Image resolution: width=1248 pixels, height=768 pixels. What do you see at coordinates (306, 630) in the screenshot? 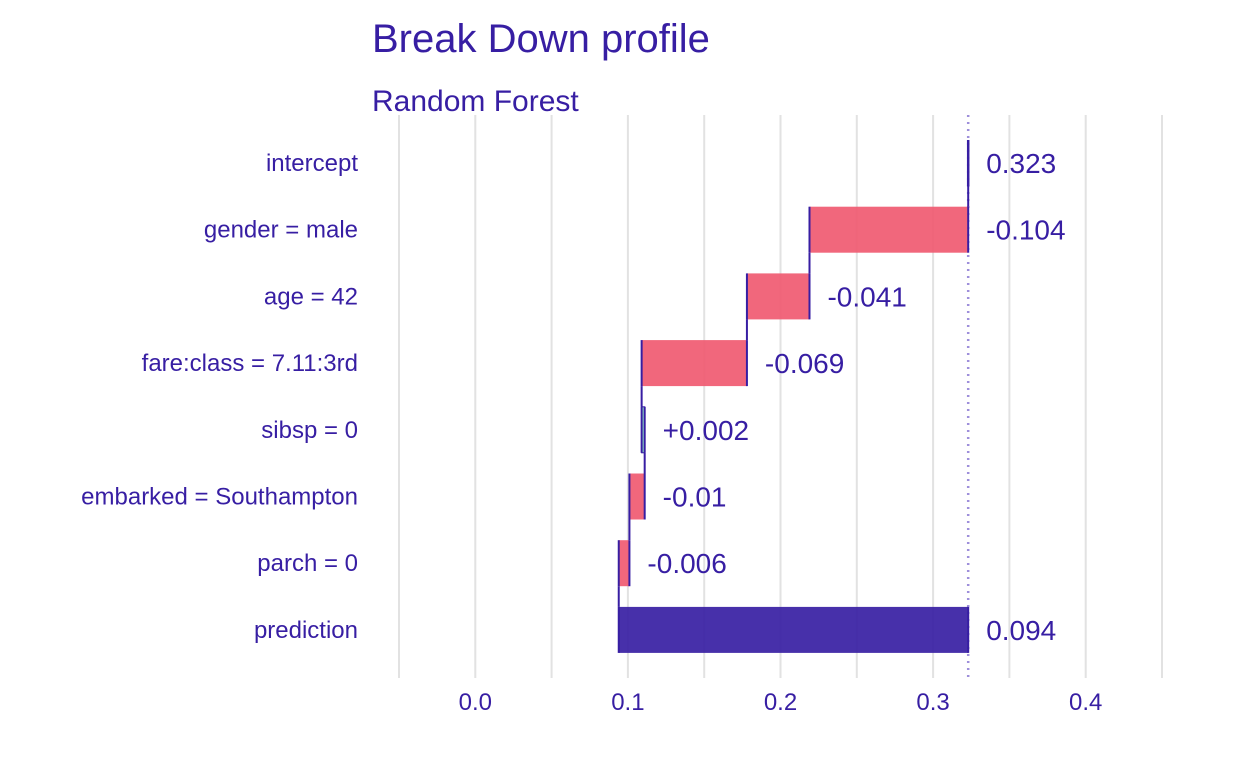
I see `row-label: prediction` at bounding box center [306, 630].